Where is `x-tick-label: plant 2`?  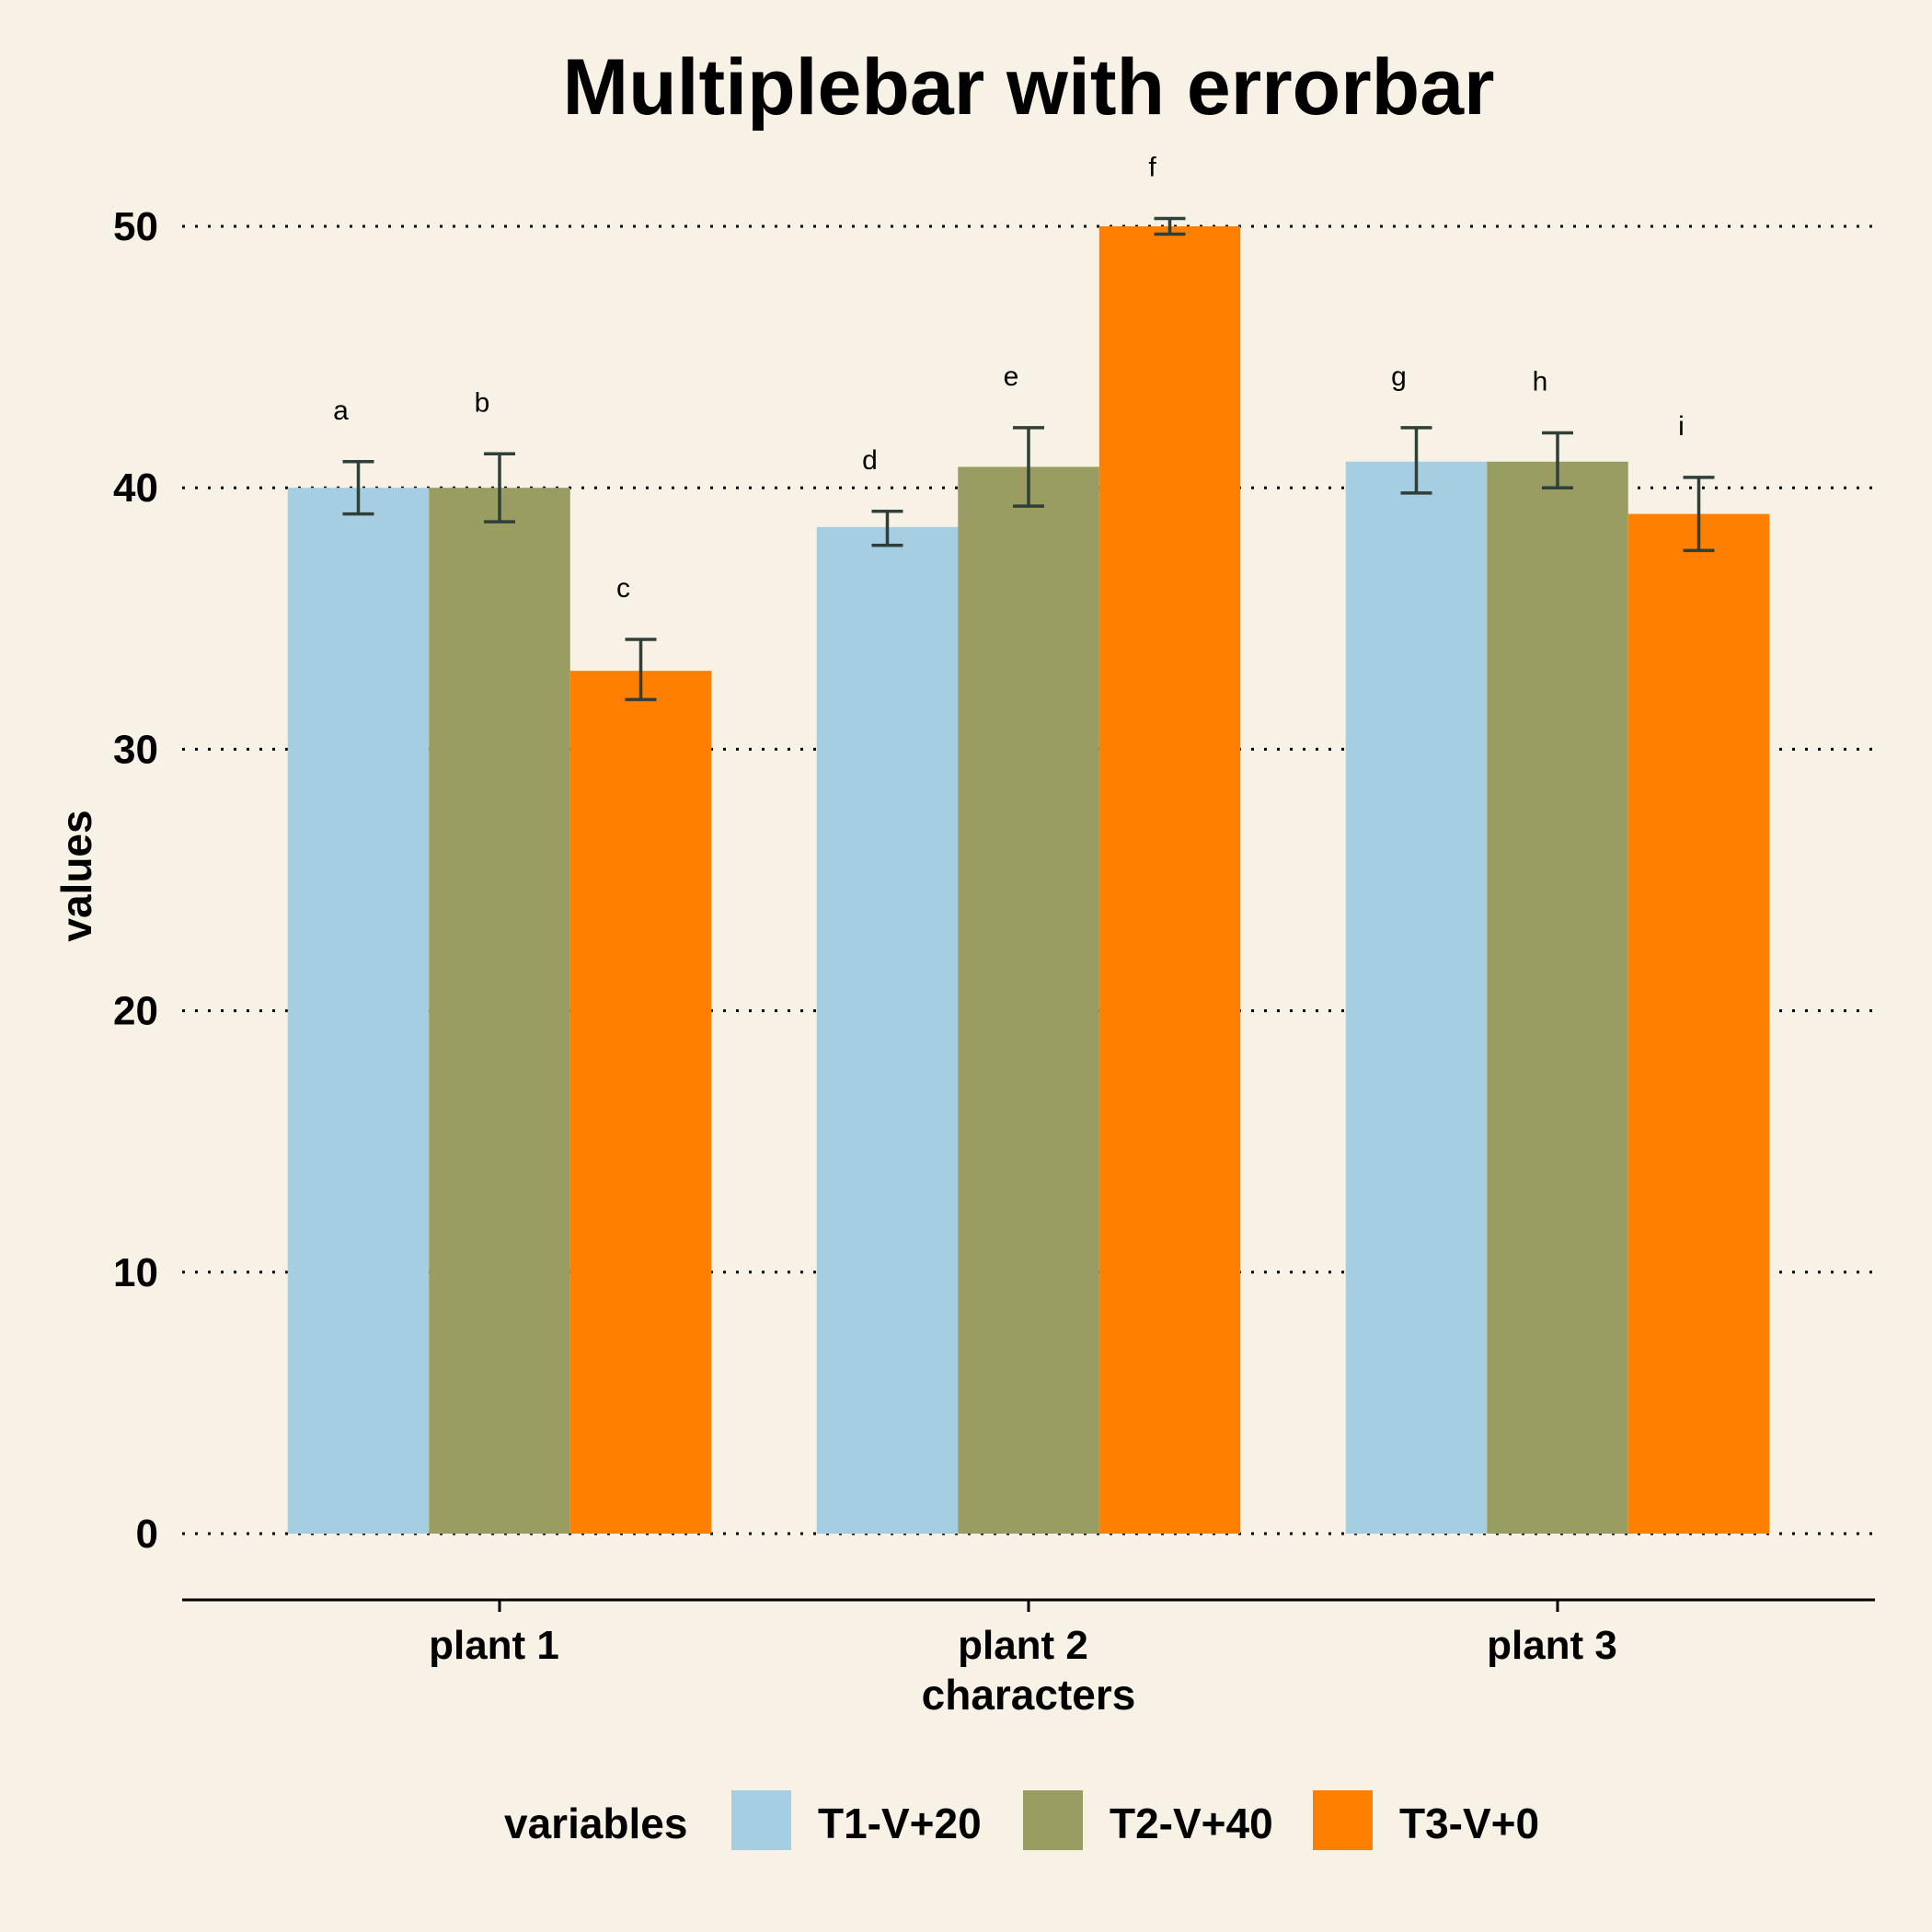
x-tick-label: plant 2 is located at coordinates (1023, 1645).